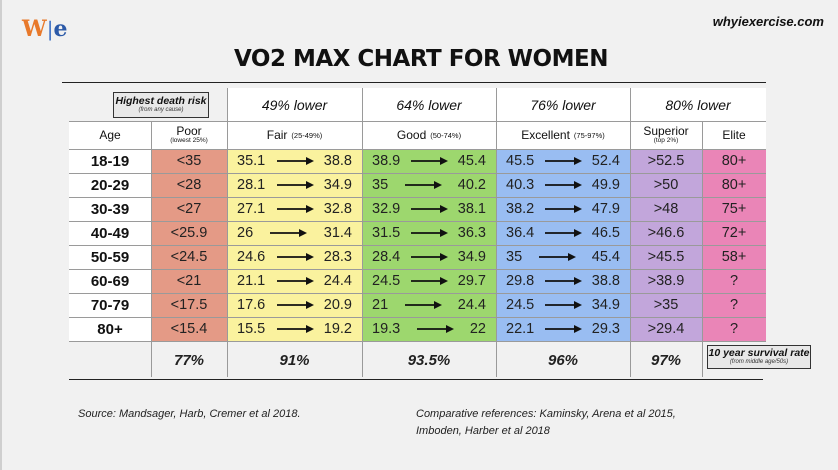 This screenshot has height=470, width=838. I want to click on age-group: 20-29, so click(110, 185).